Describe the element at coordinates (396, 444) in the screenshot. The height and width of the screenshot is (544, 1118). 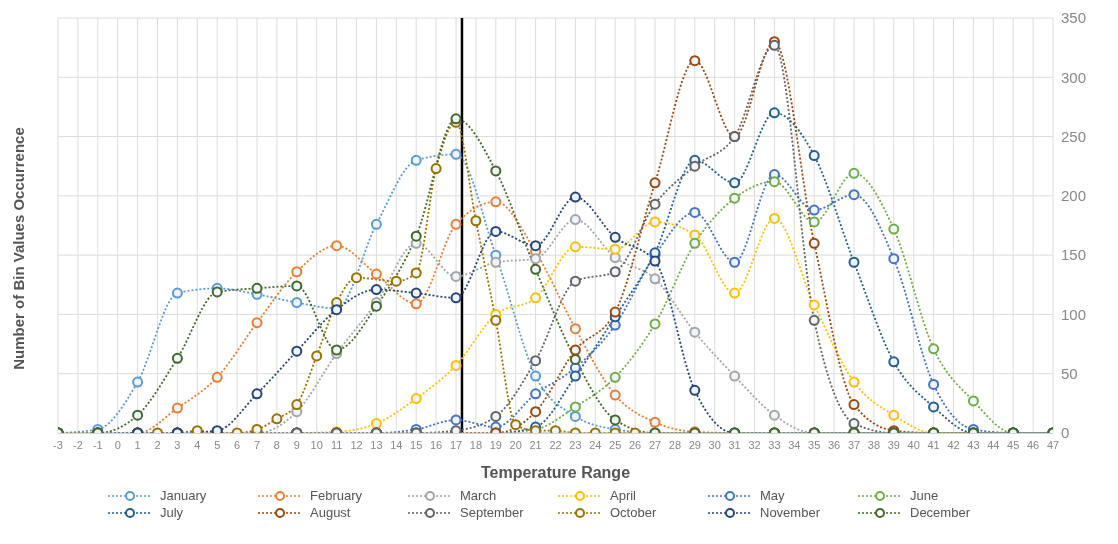
I see `x-tick-label: 14` at that location.